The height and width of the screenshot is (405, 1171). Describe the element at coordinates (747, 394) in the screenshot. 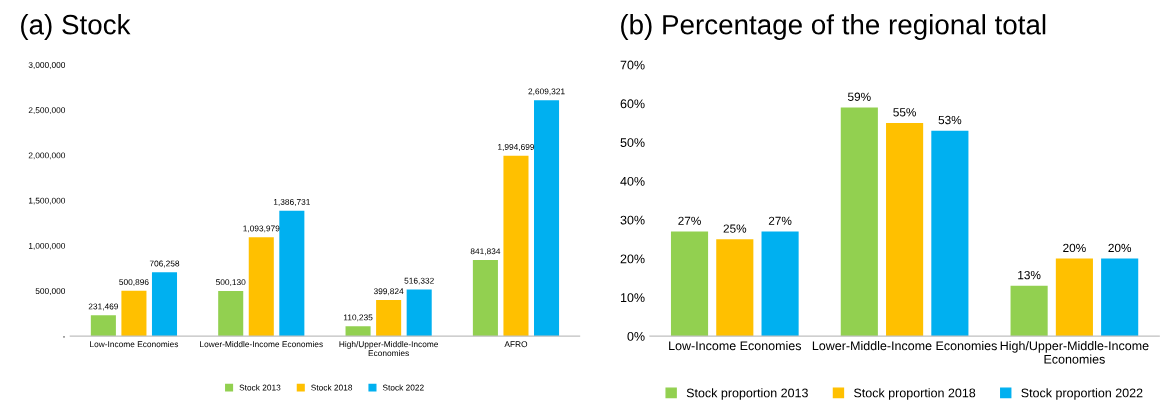

I see `legend-label: Stock proportion 2013` at that location.